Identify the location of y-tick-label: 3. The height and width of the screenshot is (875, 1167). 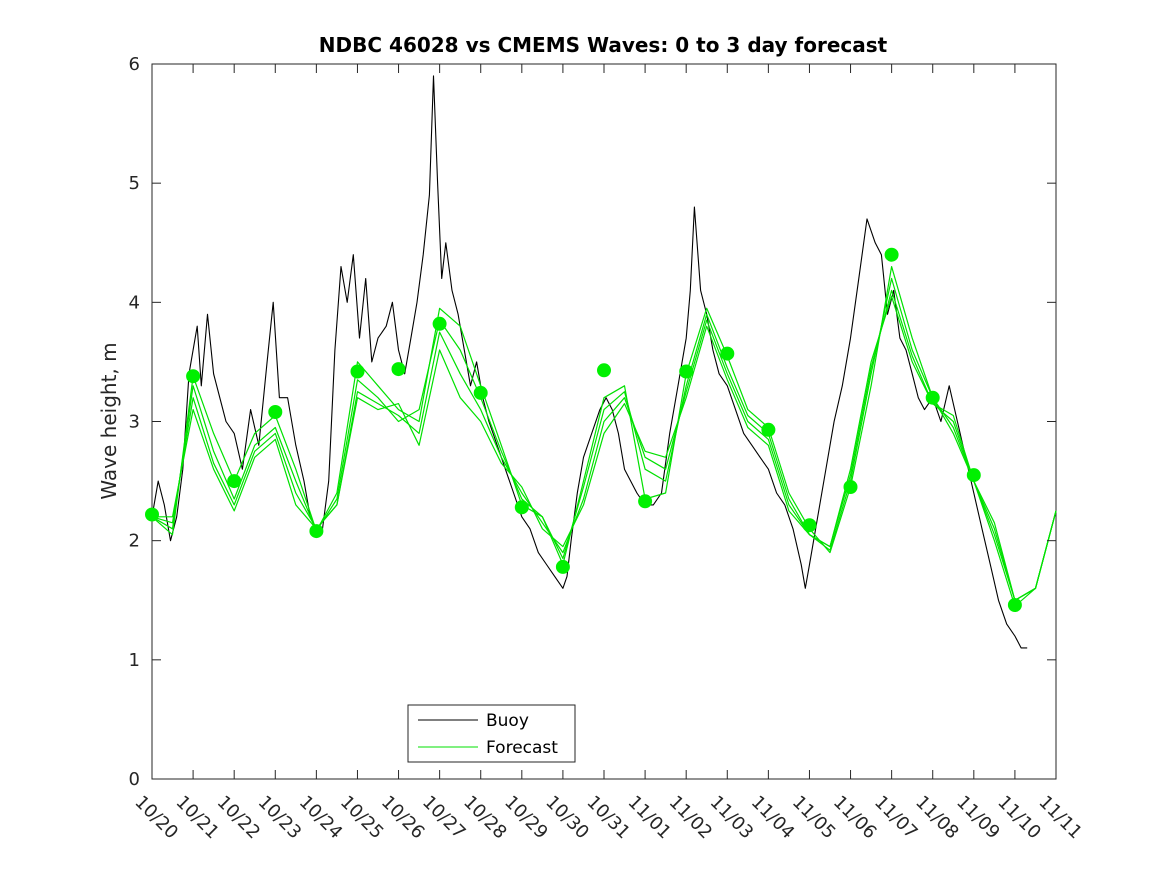
(134, 422).